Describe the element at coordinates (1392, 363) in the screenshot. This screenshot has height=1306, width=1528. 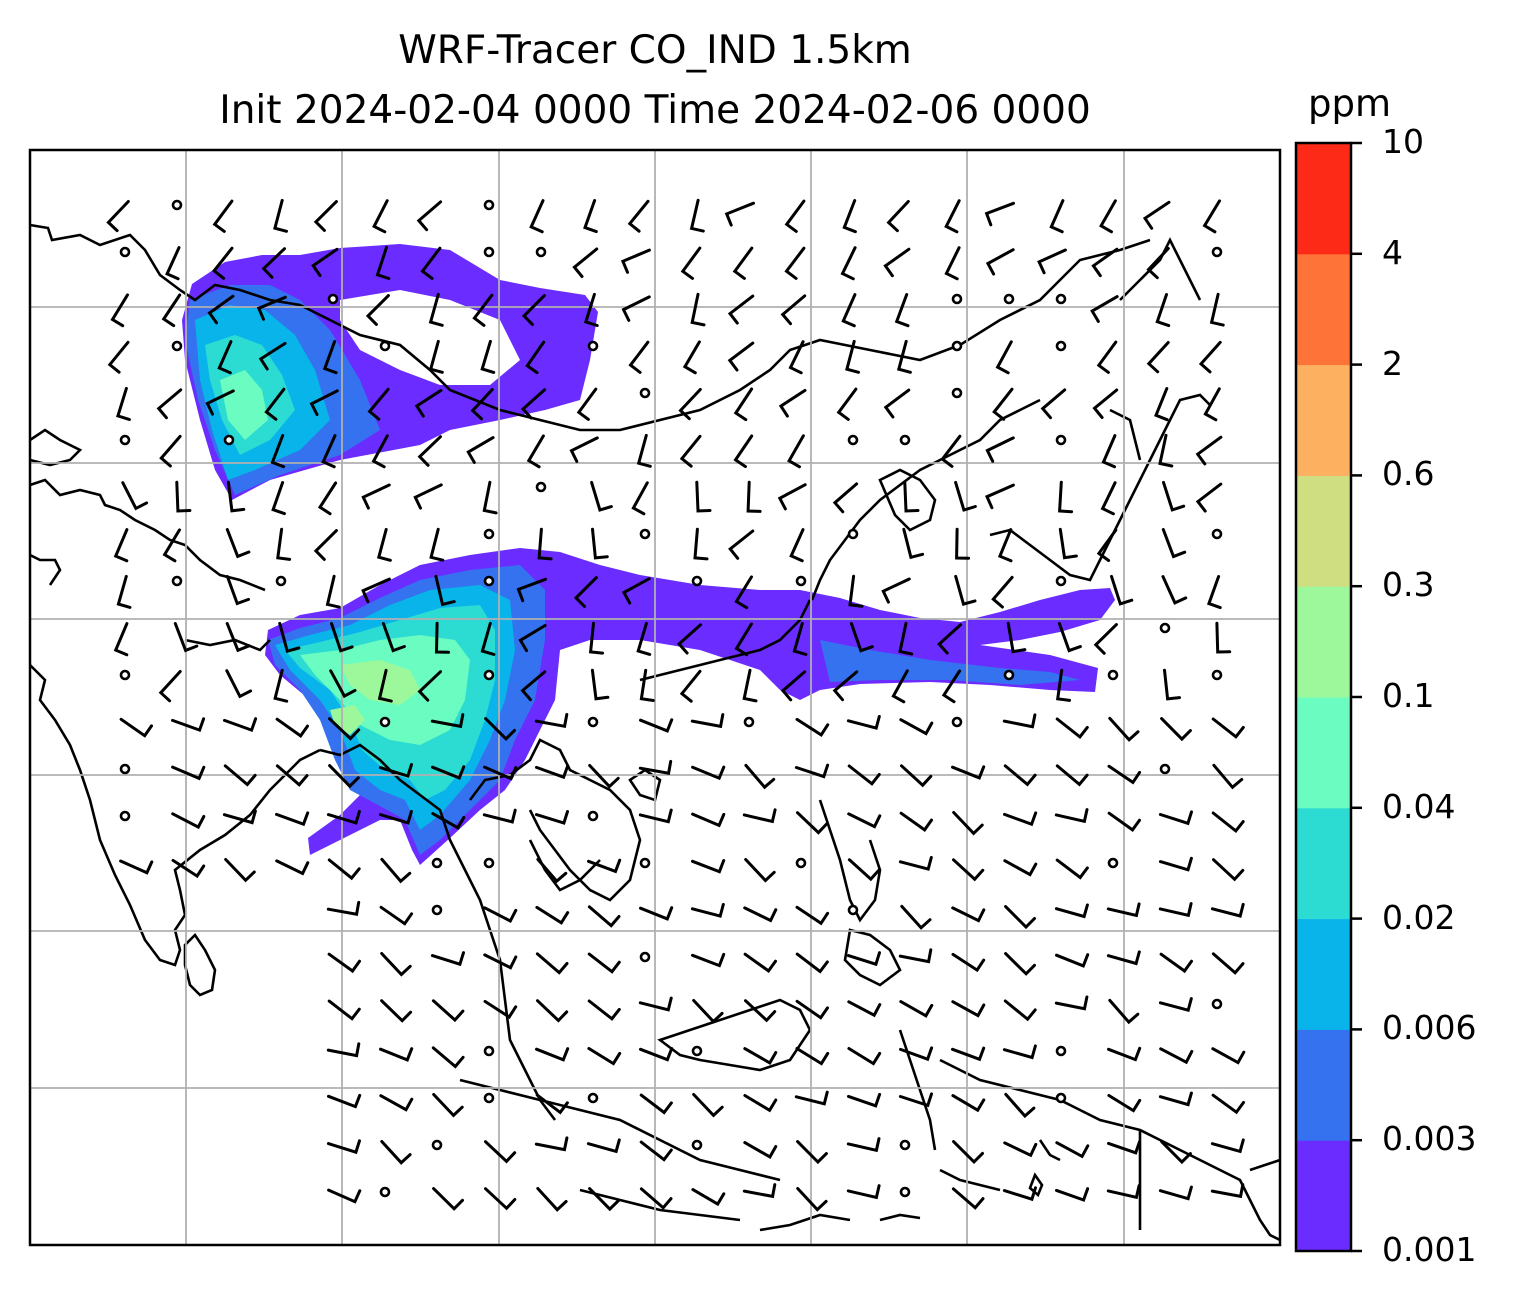
I see `colorbar-tick-label: 2` at that location.